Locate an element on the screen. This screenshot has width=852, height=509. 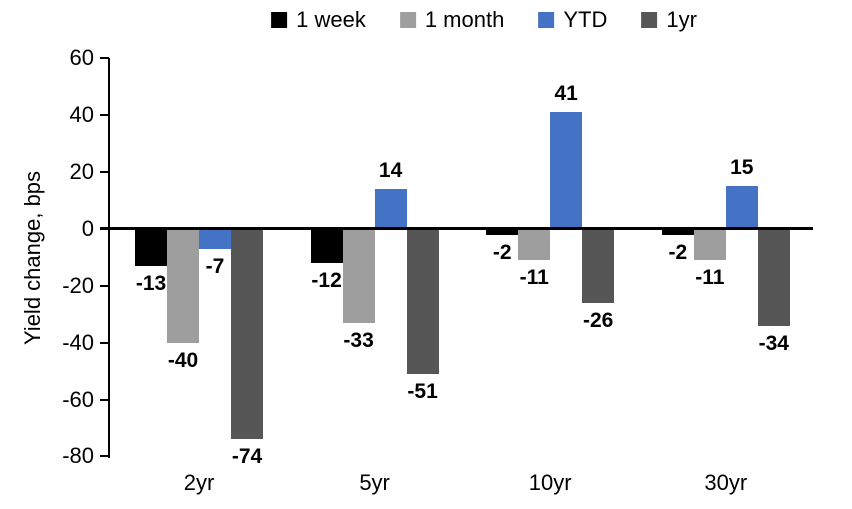
legend-item-1yr: 1yr is located at coordinates (669, 20).